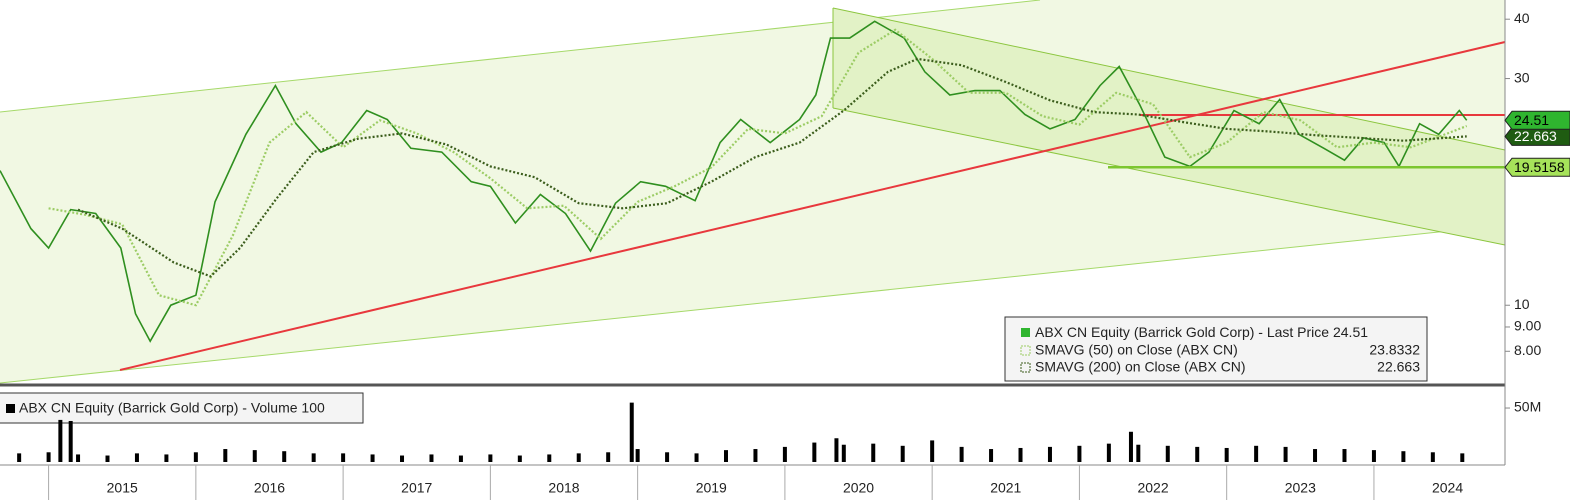 The height and width of the screenshot is (500, 1570). Describe the element at coordinates (122, 488) in the screenshot. I see `x-tick-label: 2015` at that location.